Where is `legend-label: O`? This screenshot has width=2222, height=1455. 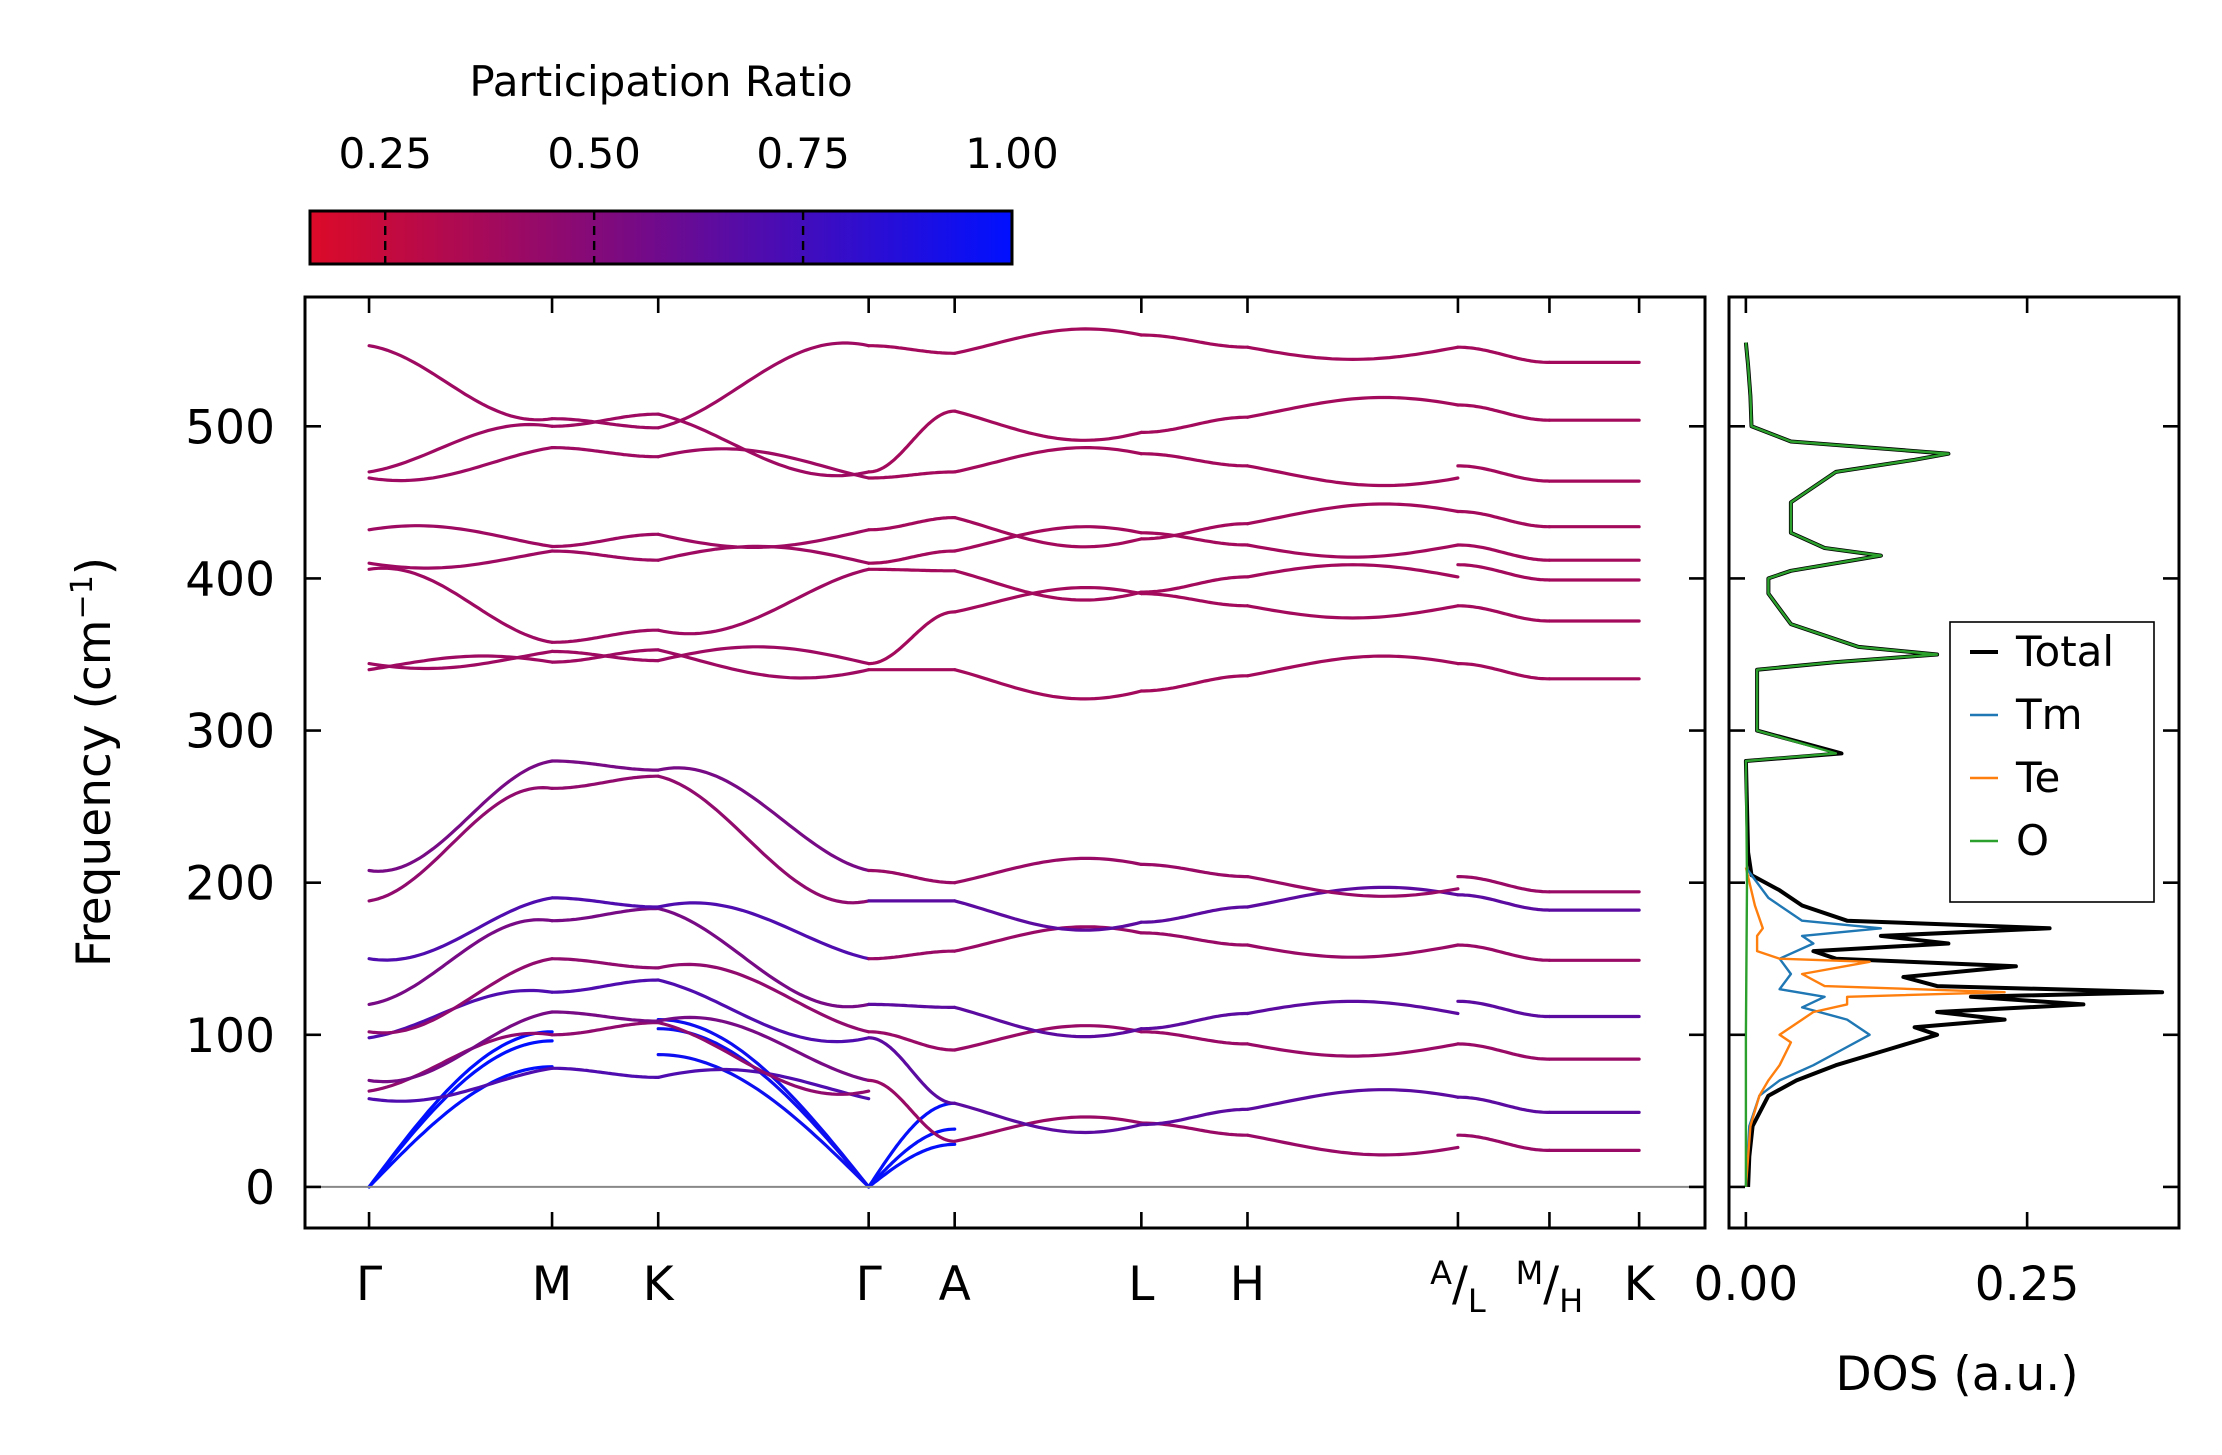 legend-label: O is located at coordinates (2032, 840).